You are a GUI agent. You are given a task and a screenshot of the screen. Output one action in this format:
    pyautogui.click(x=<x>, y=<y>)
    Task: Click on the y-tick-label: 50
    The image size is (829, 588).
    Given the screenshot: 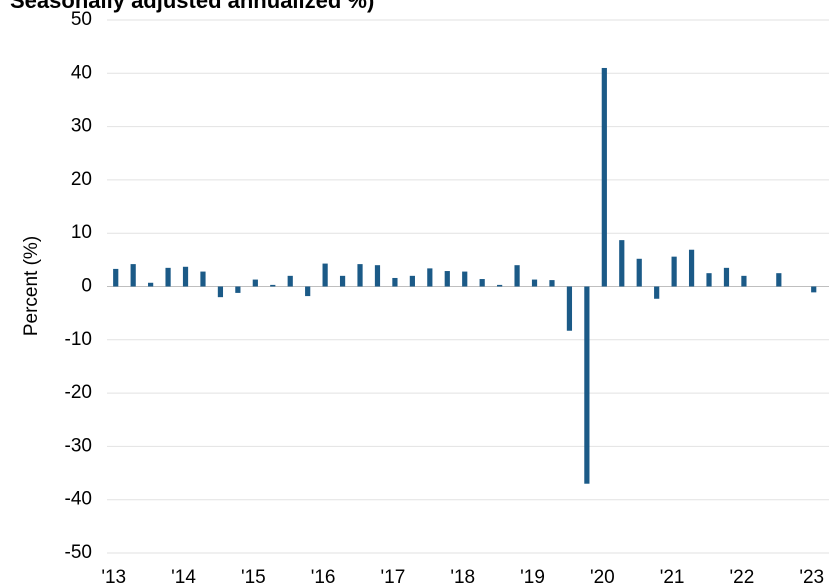 What is the action you would take?
    pyautogui.click(x=81, y=19)
    